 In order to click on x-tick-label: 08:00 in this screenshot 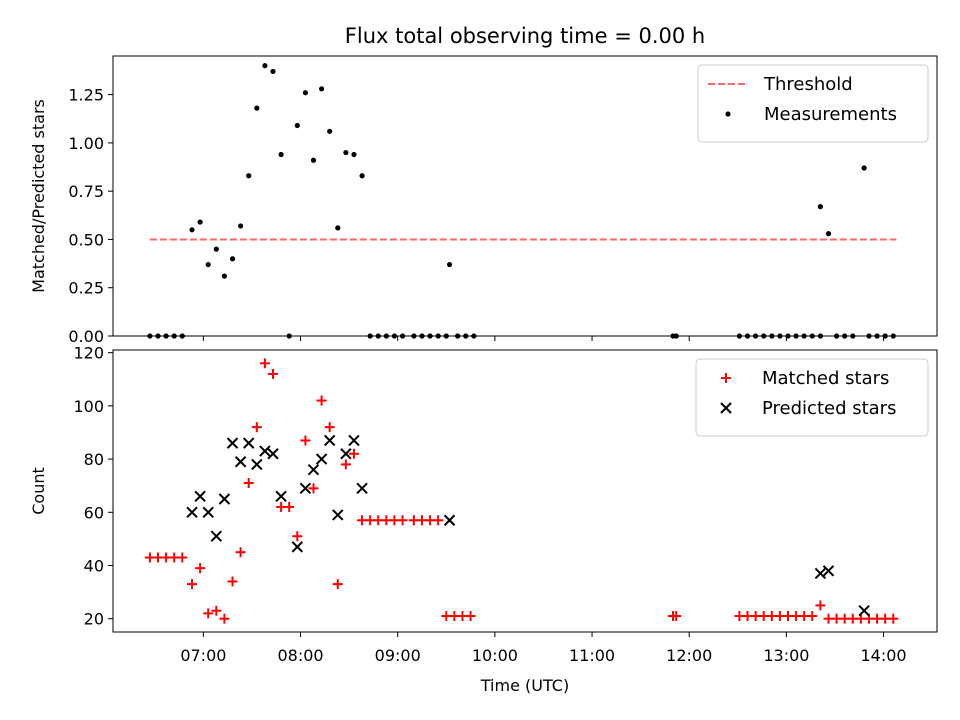, I will do `click(300, 655)`.